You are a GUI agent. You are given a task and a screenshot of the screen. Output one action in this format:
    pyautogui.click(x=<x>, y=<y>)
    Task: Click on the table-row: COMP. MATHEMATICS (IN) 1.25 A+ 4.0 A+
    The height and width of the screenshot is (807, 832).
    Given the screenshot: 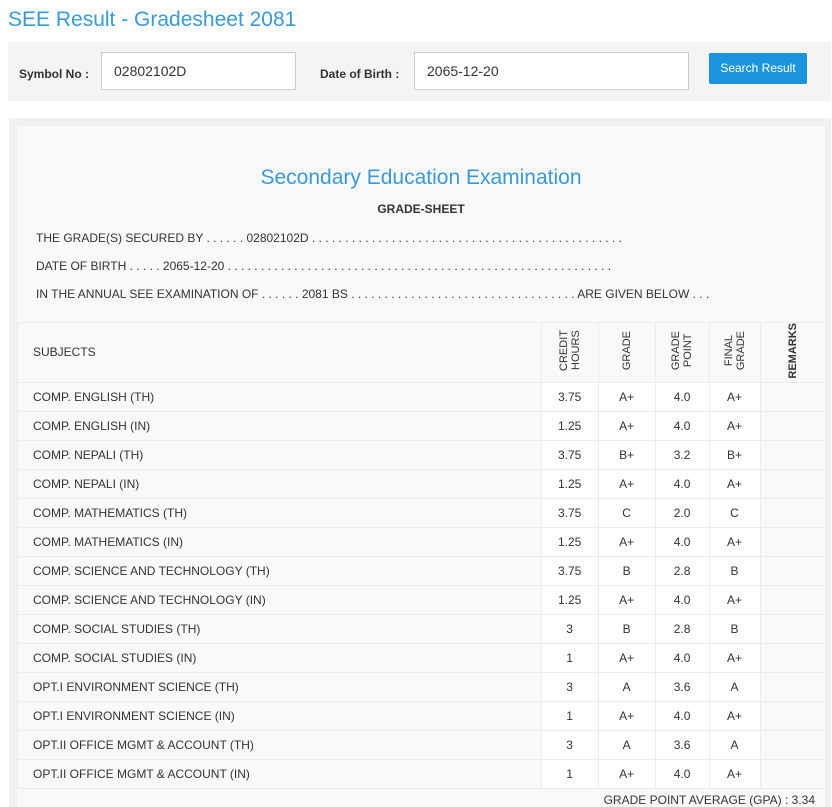 What is the action you would take?
    pyautogui.click(x=421, y=541)
    